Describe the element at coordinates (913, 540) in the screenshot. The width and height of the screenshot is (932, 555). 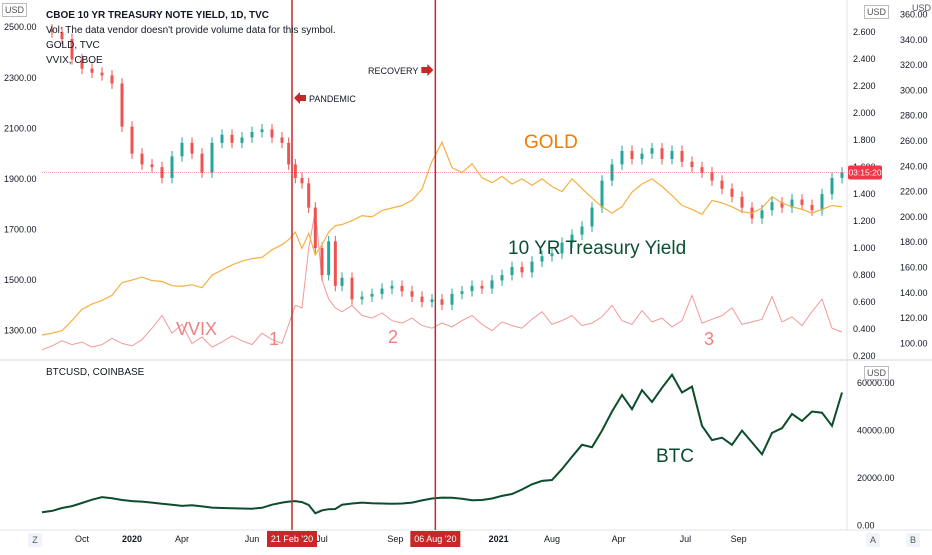
I see `log-scale-button: B` at that location.